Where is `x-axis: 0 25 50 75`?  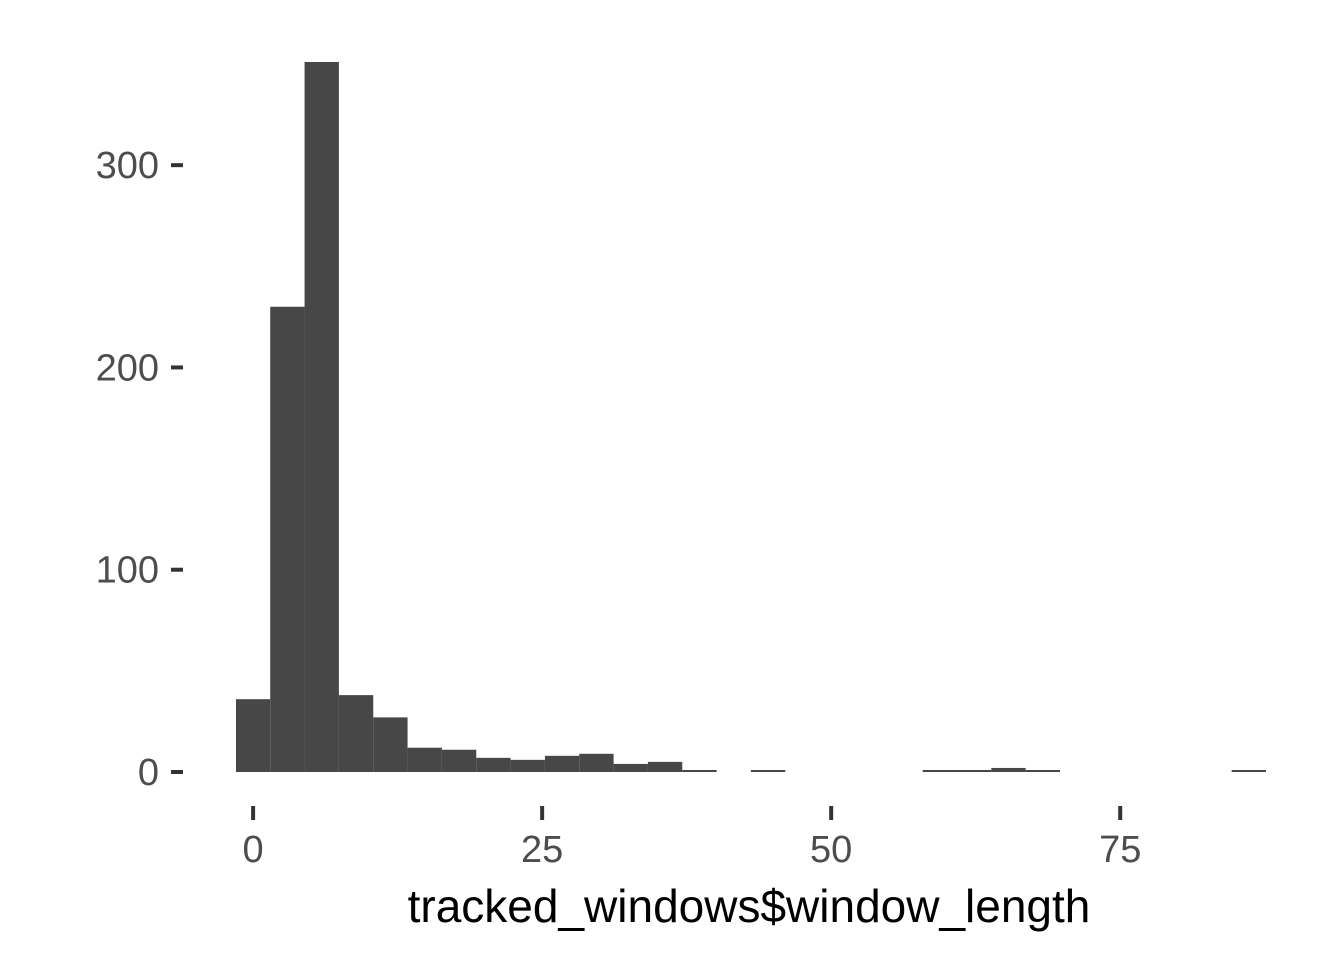 x-axis: 0 25 50 75 is located at coordinates (692, 838).